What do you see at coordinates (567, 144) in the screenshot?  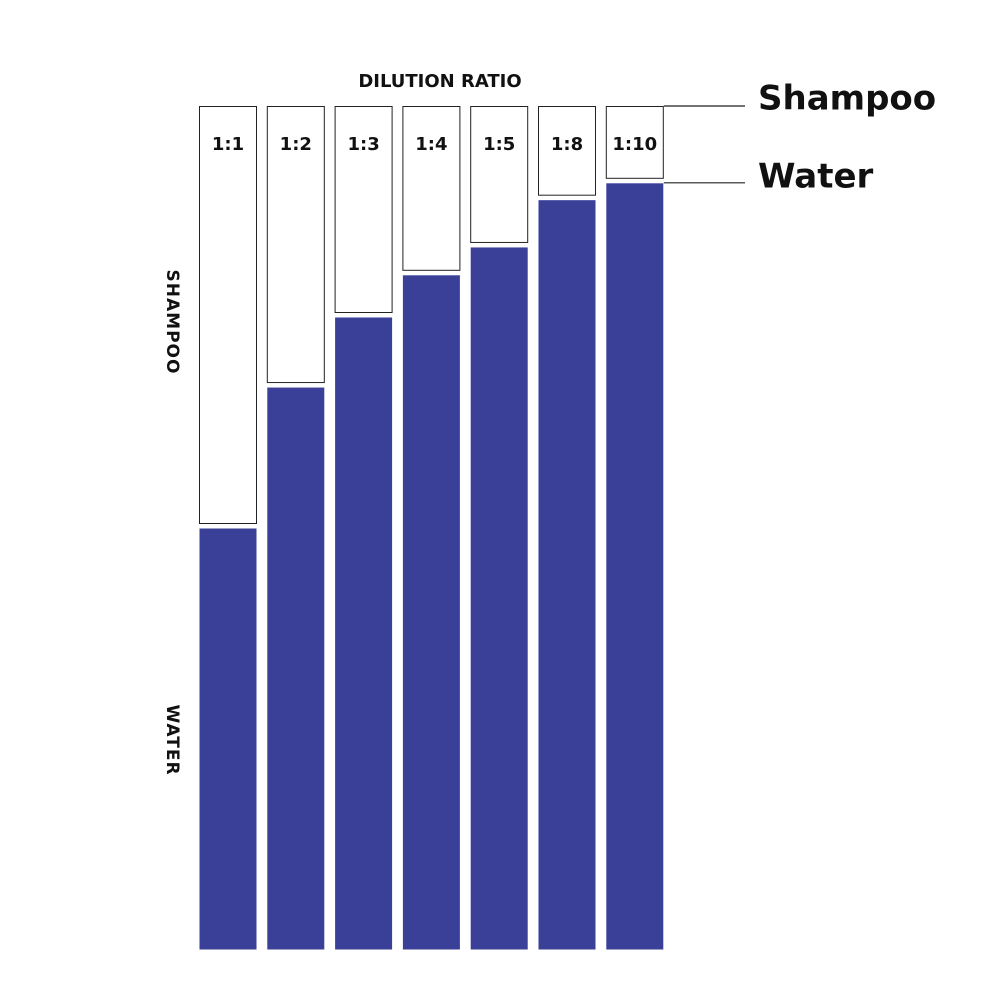 I see `category-label: 1:8` at bounding box center [567, 144].